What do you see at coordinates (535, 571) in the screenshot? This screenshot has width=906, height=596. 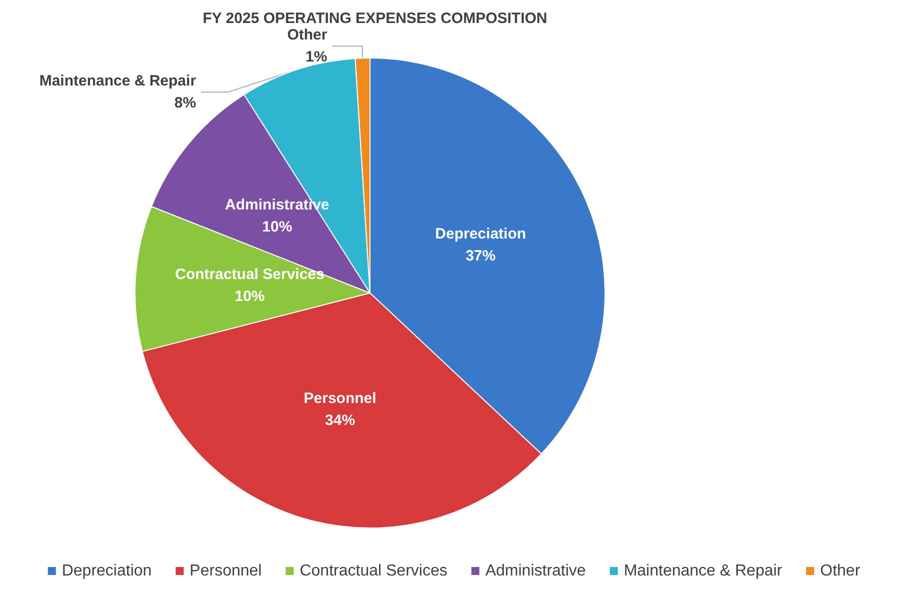 I see `legend-label: Administrative` at bounding box center [535, 571].